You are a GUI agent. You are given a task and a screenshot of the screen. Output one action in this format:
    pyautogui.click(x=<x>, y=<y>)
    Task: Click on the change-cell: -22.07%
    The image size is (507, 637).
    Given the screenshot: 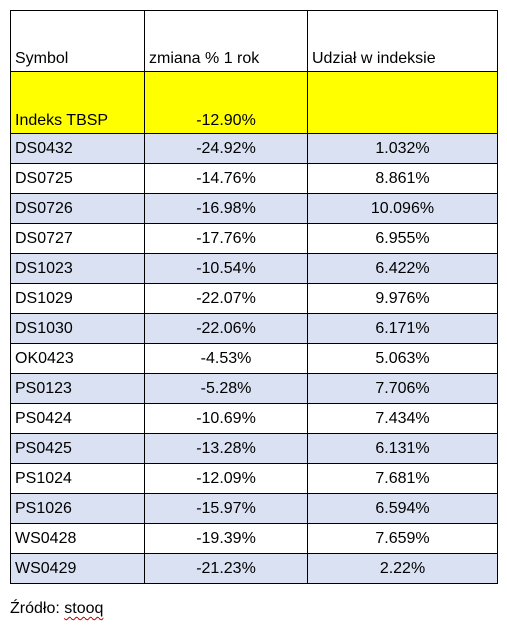 What is the action you would take?
    pyautogui.click(x=226, y=298)
    